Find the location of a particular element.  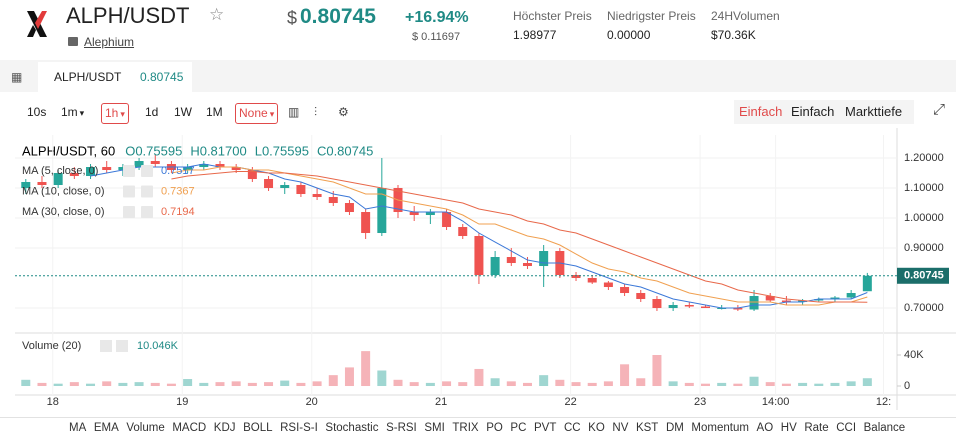

interval: 1d is located at coordinates (152, 112).